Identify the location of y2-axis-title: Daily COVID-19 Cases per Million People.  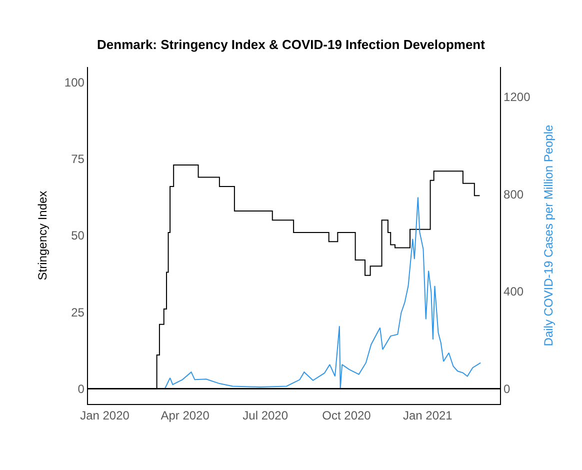
(548, 235).